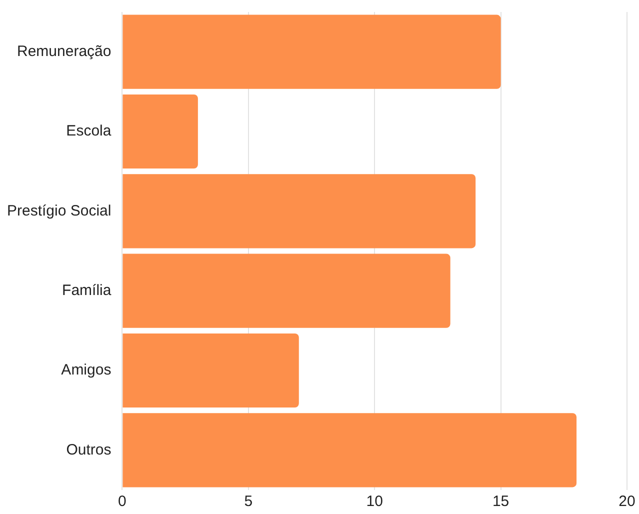 The width and height of the screenshot is (639, 514). I want to click on y-tick-label: Outros, so click(89, 449).